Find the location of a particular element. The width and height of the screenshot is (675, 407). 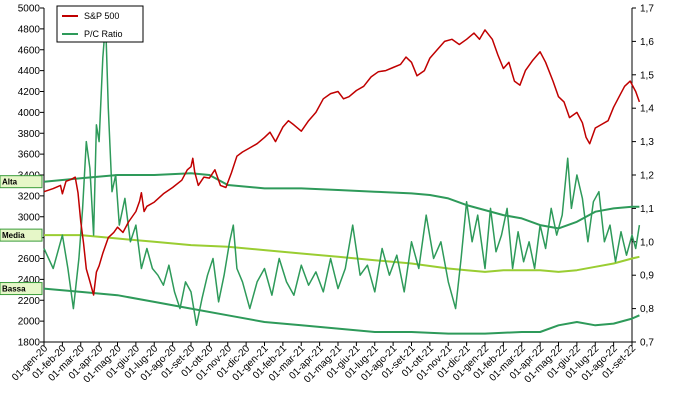

left-tick-label: 4400 is located at coordinates (29, 71).